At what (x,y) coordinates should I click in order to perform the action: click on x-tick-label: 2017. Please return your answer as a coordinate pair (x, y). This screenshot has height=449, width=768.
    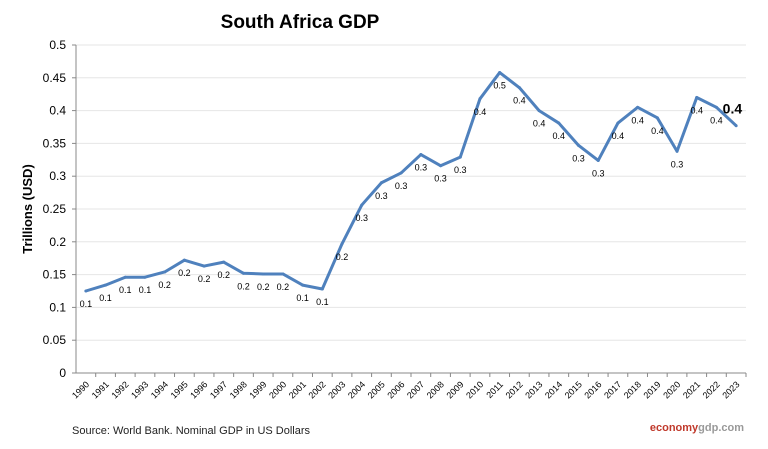
    Looking at the image, I should click on (612, 389).